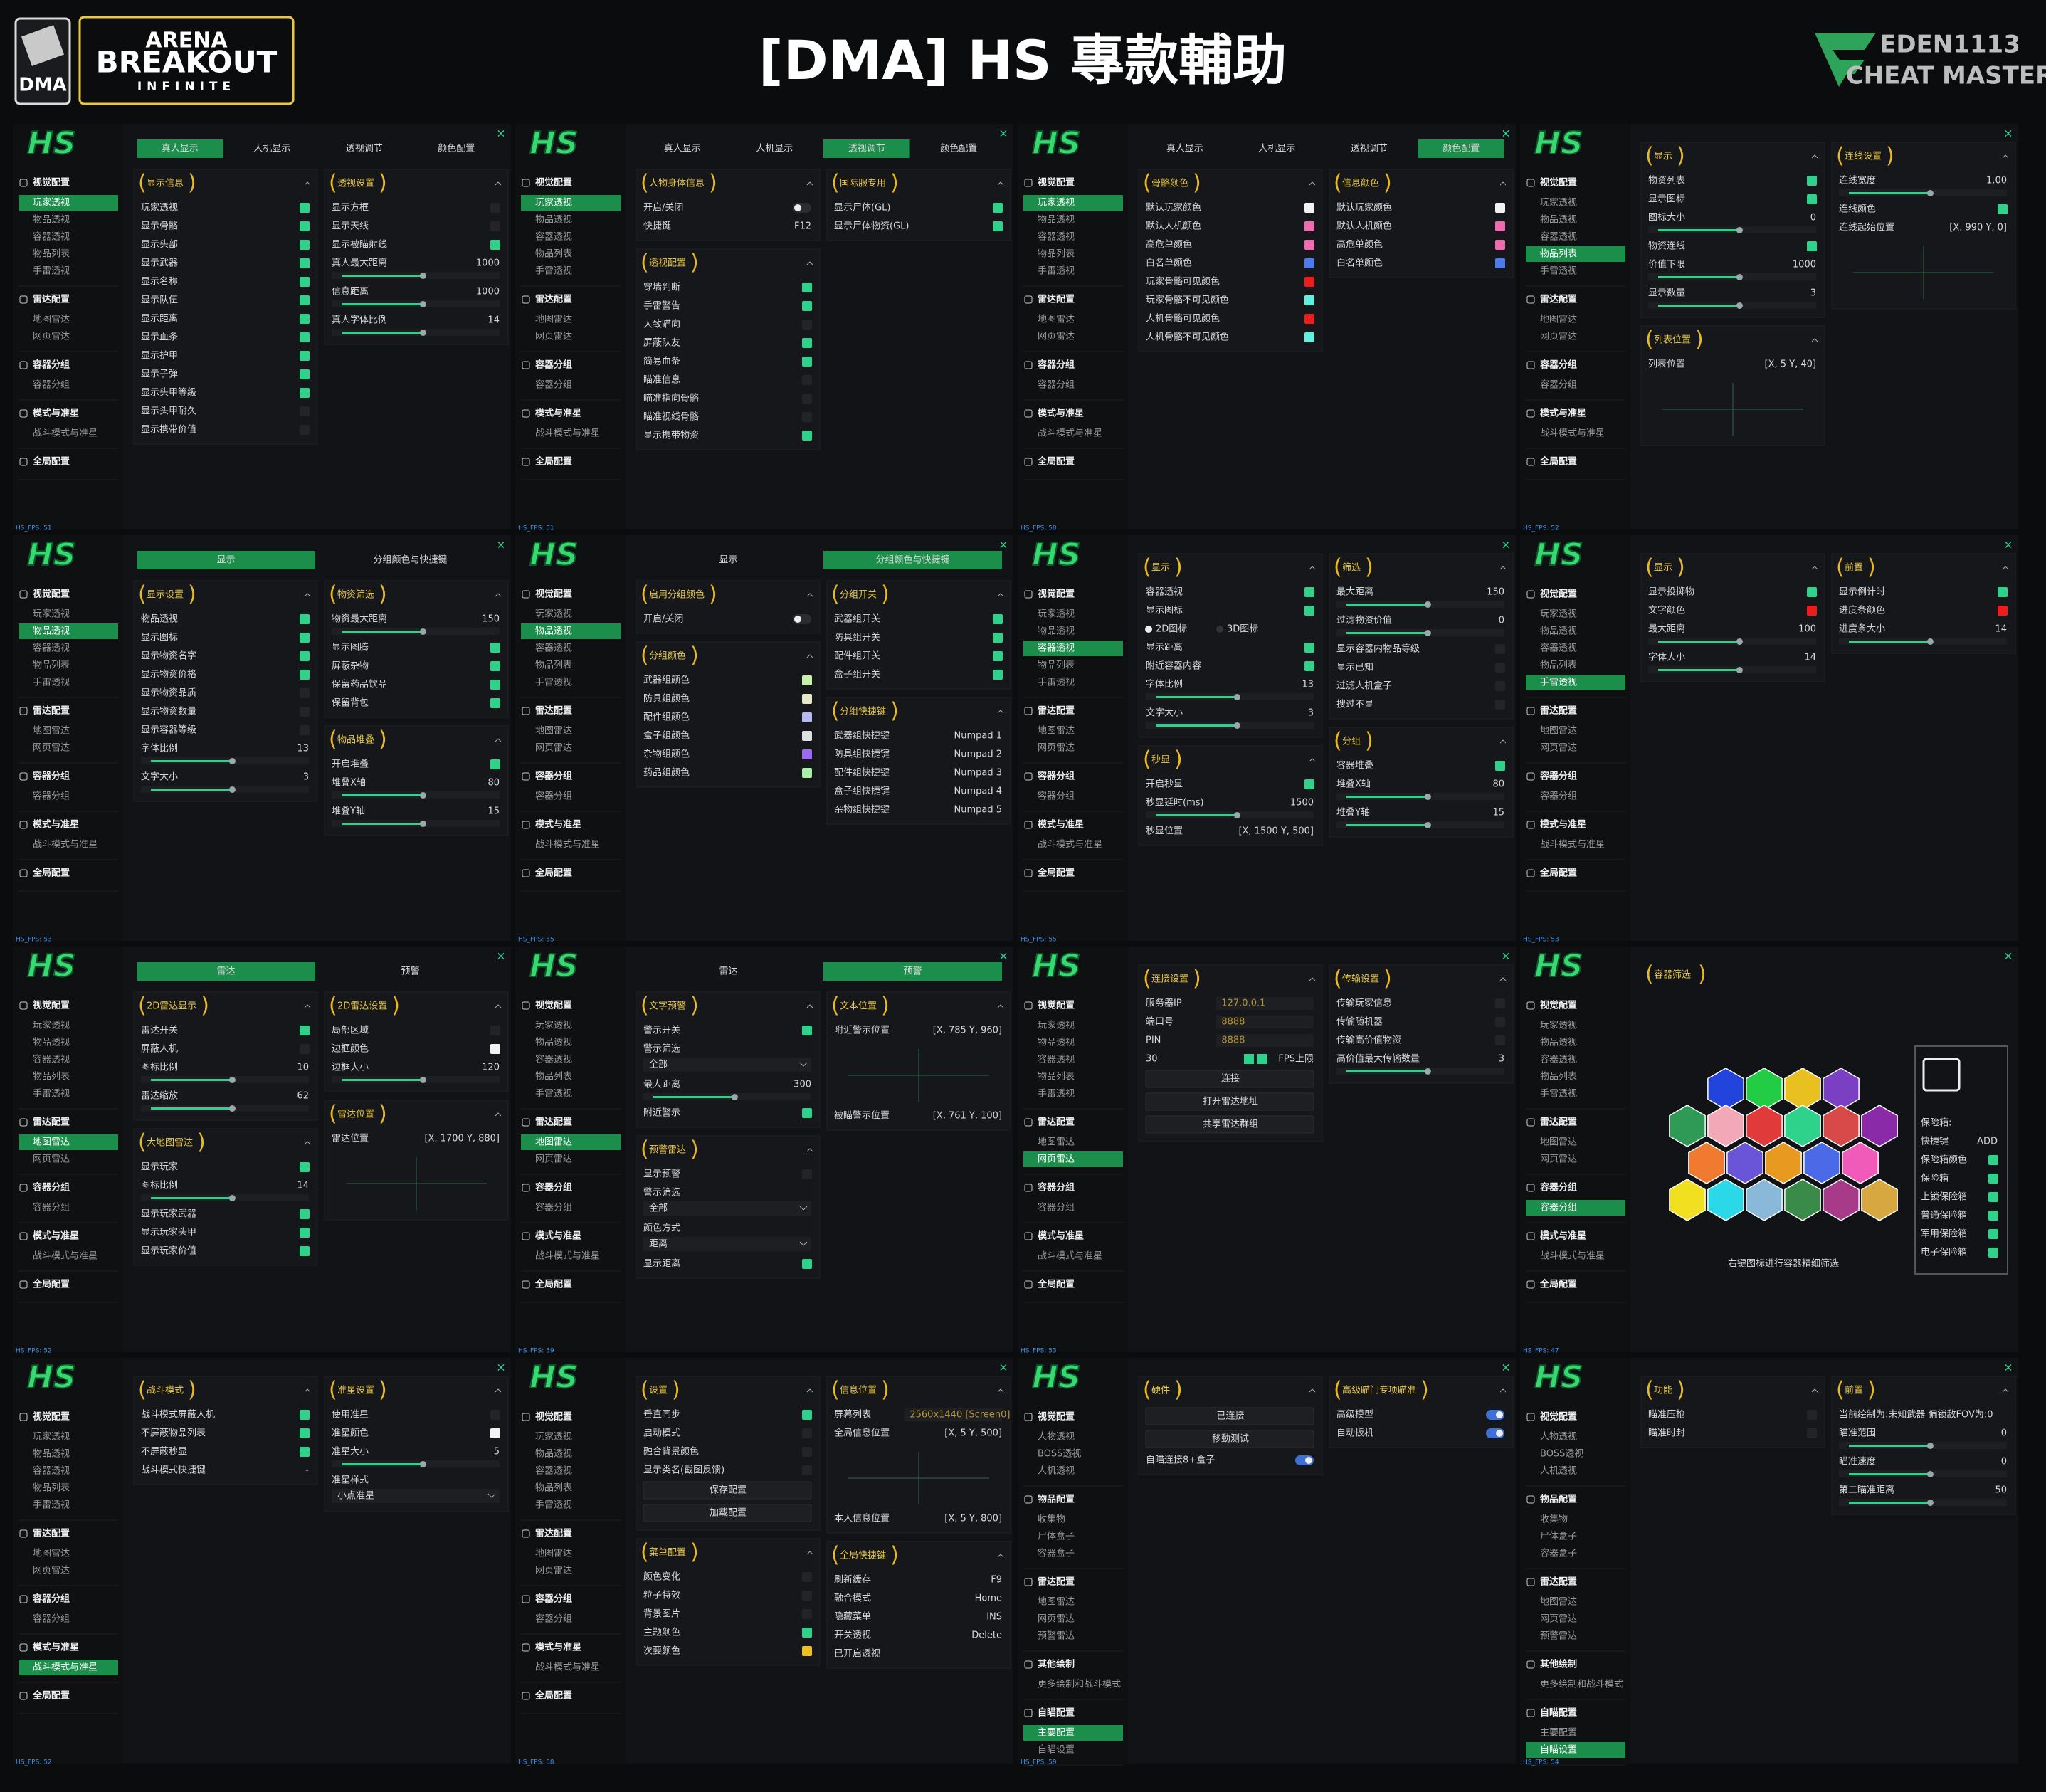 Image resolution: width=2046 pixels, height=1792 pixels. I want to click on sidebar-item: 预警雷达, so click(1056, 1636).